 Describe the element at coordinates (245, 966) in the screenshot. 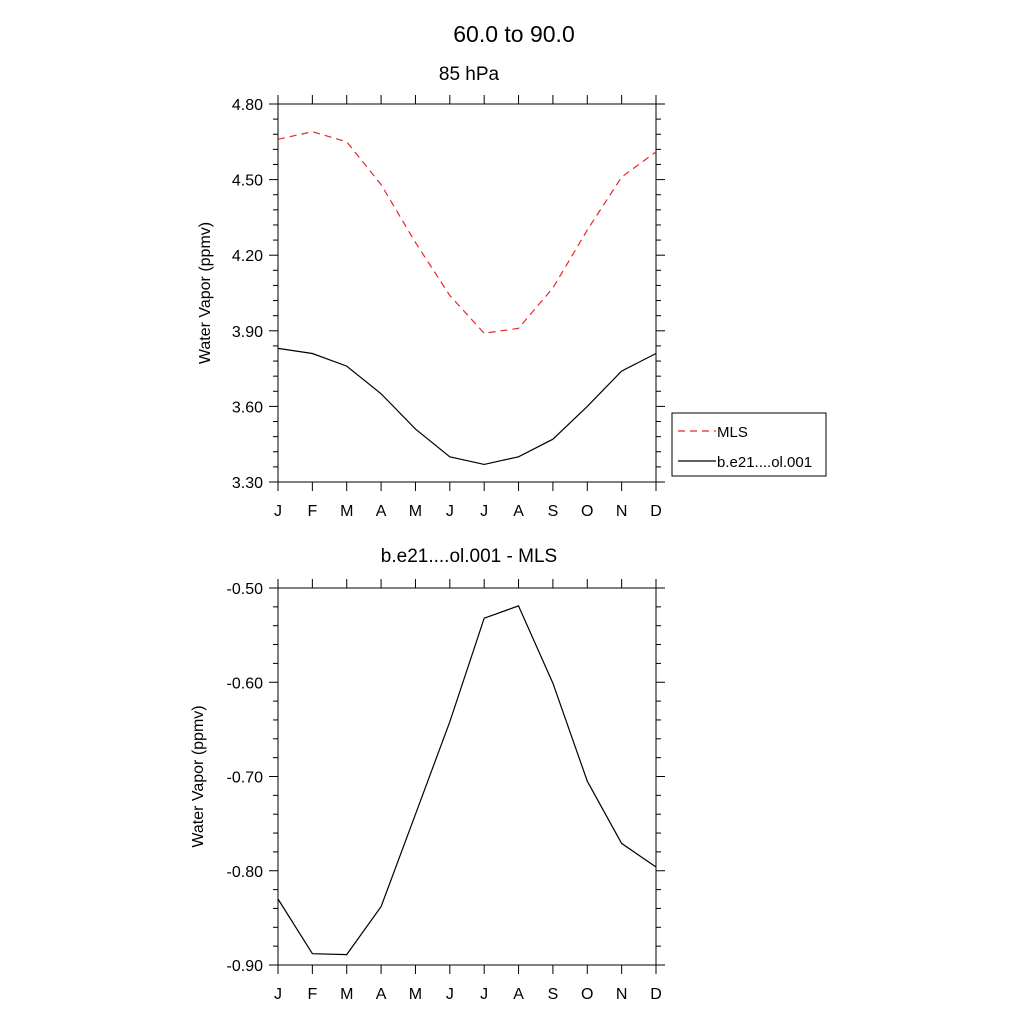

I see `y-tick-label: -0.90` at that location.